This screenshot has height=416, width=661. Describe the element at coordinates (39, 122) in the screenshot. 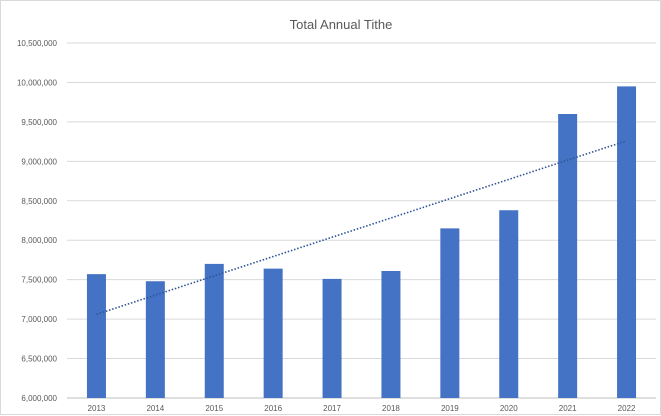

I see `y-tick-label: 9,500,000` at that location.